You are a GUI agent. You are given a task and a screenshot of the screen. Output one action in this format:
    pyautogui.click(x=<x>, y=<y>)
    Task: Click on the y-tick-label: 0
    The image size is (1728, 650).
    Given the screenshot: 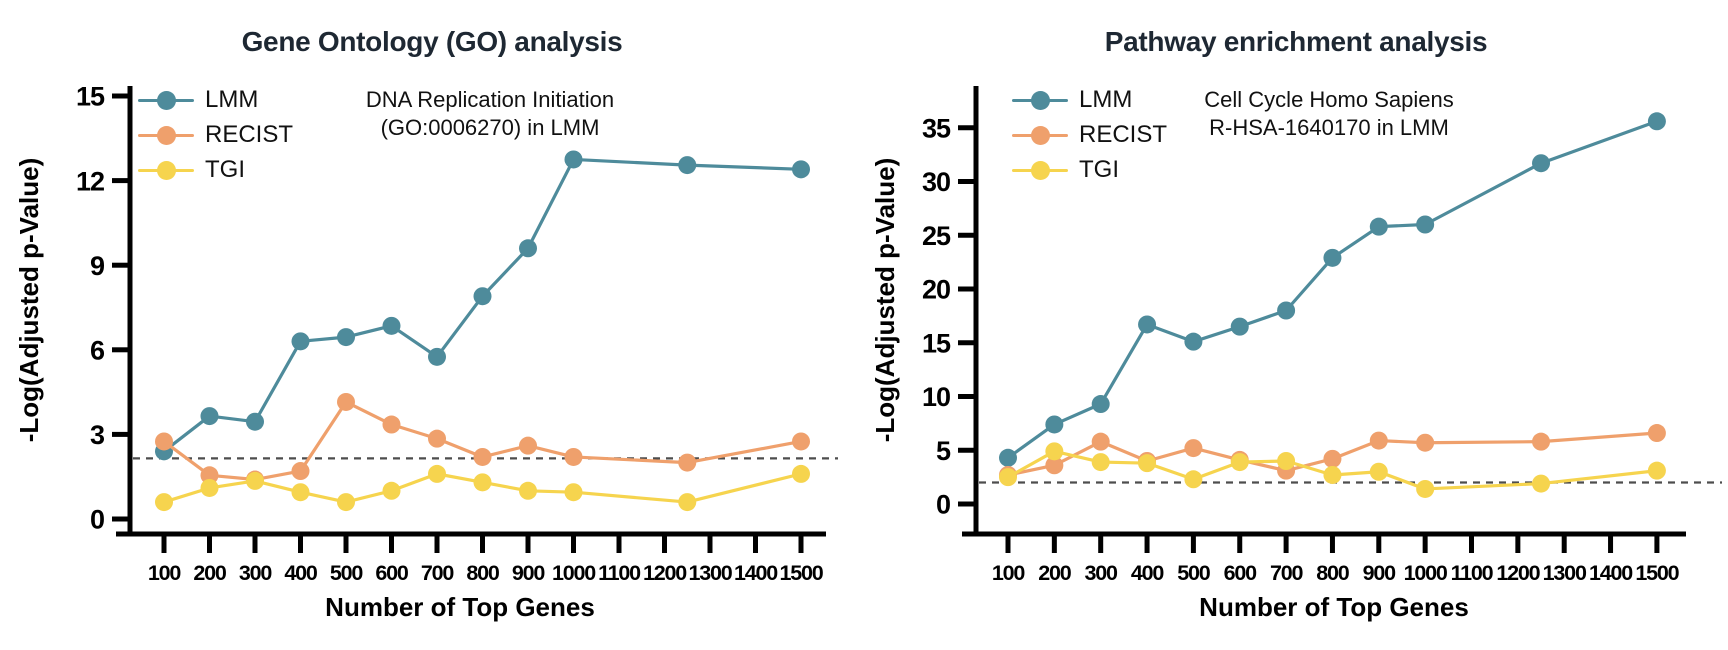 What is the action you would take?
    pyautogui.click(x=97, y=520)
    